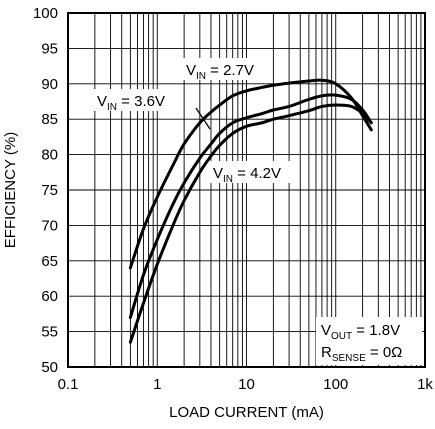 This screenshot has height=429, width=435. What do you see at coordinates (68, 384) in the screenshot?
I see `x-tick-label: 0.1` at bounding box center [68, 384].